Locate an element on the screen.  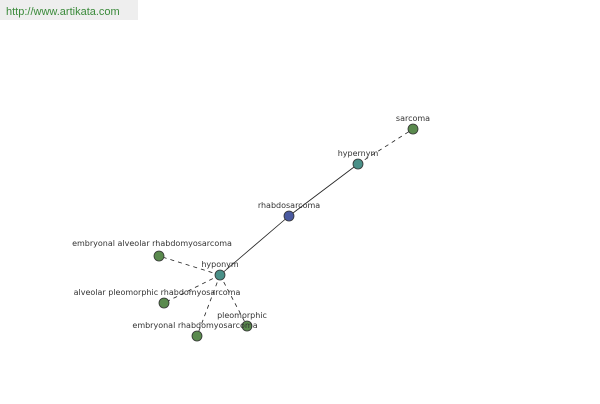
node-label: hyponym is located at coordinates (220, 264).